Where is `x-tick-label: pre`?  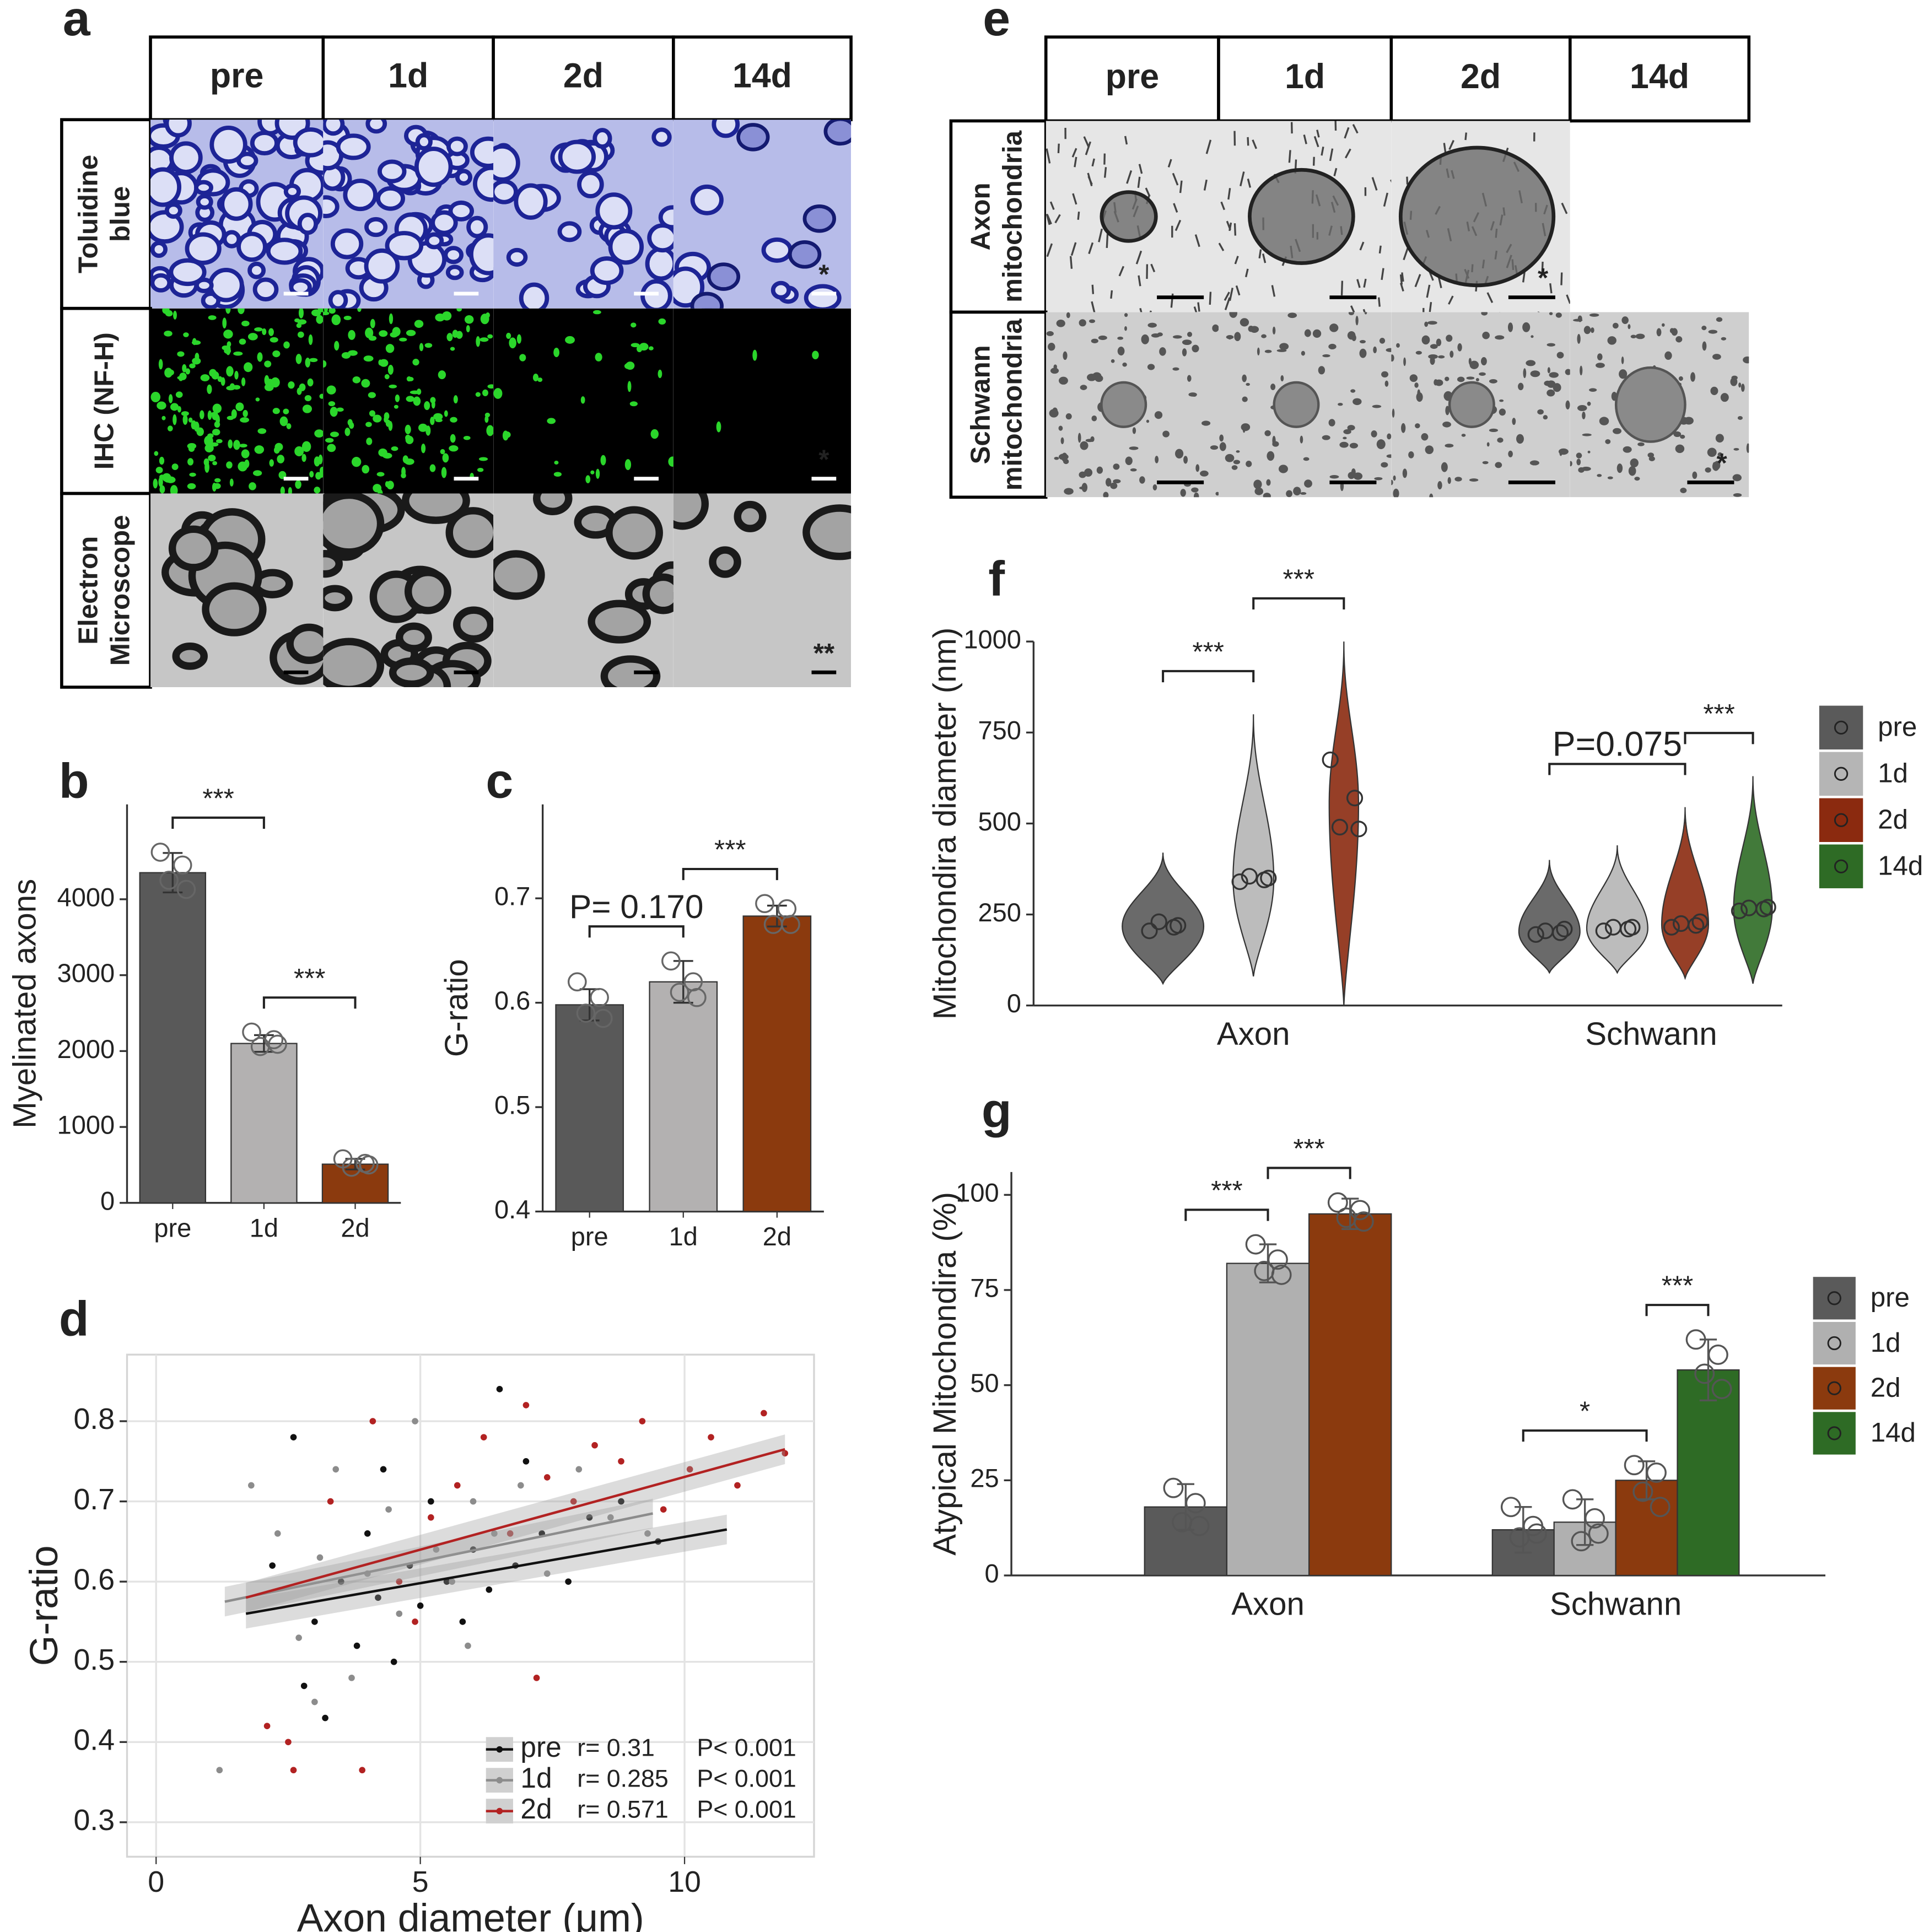 x-tick-label: pre is located at coordinates (172, 1228).